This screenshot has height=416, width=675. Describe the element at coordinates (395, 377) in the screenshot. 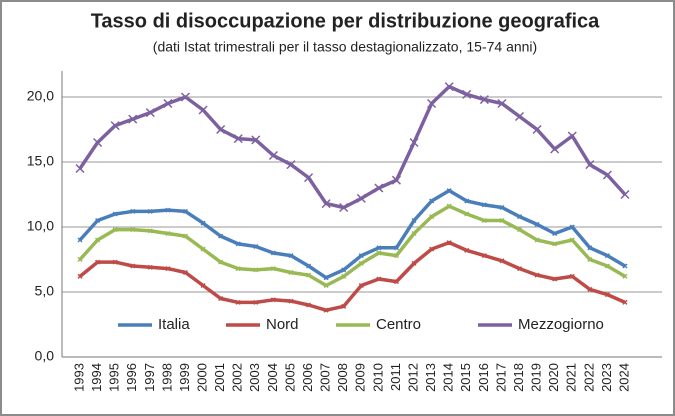

I see `x-tick-label: 2011` at that location.